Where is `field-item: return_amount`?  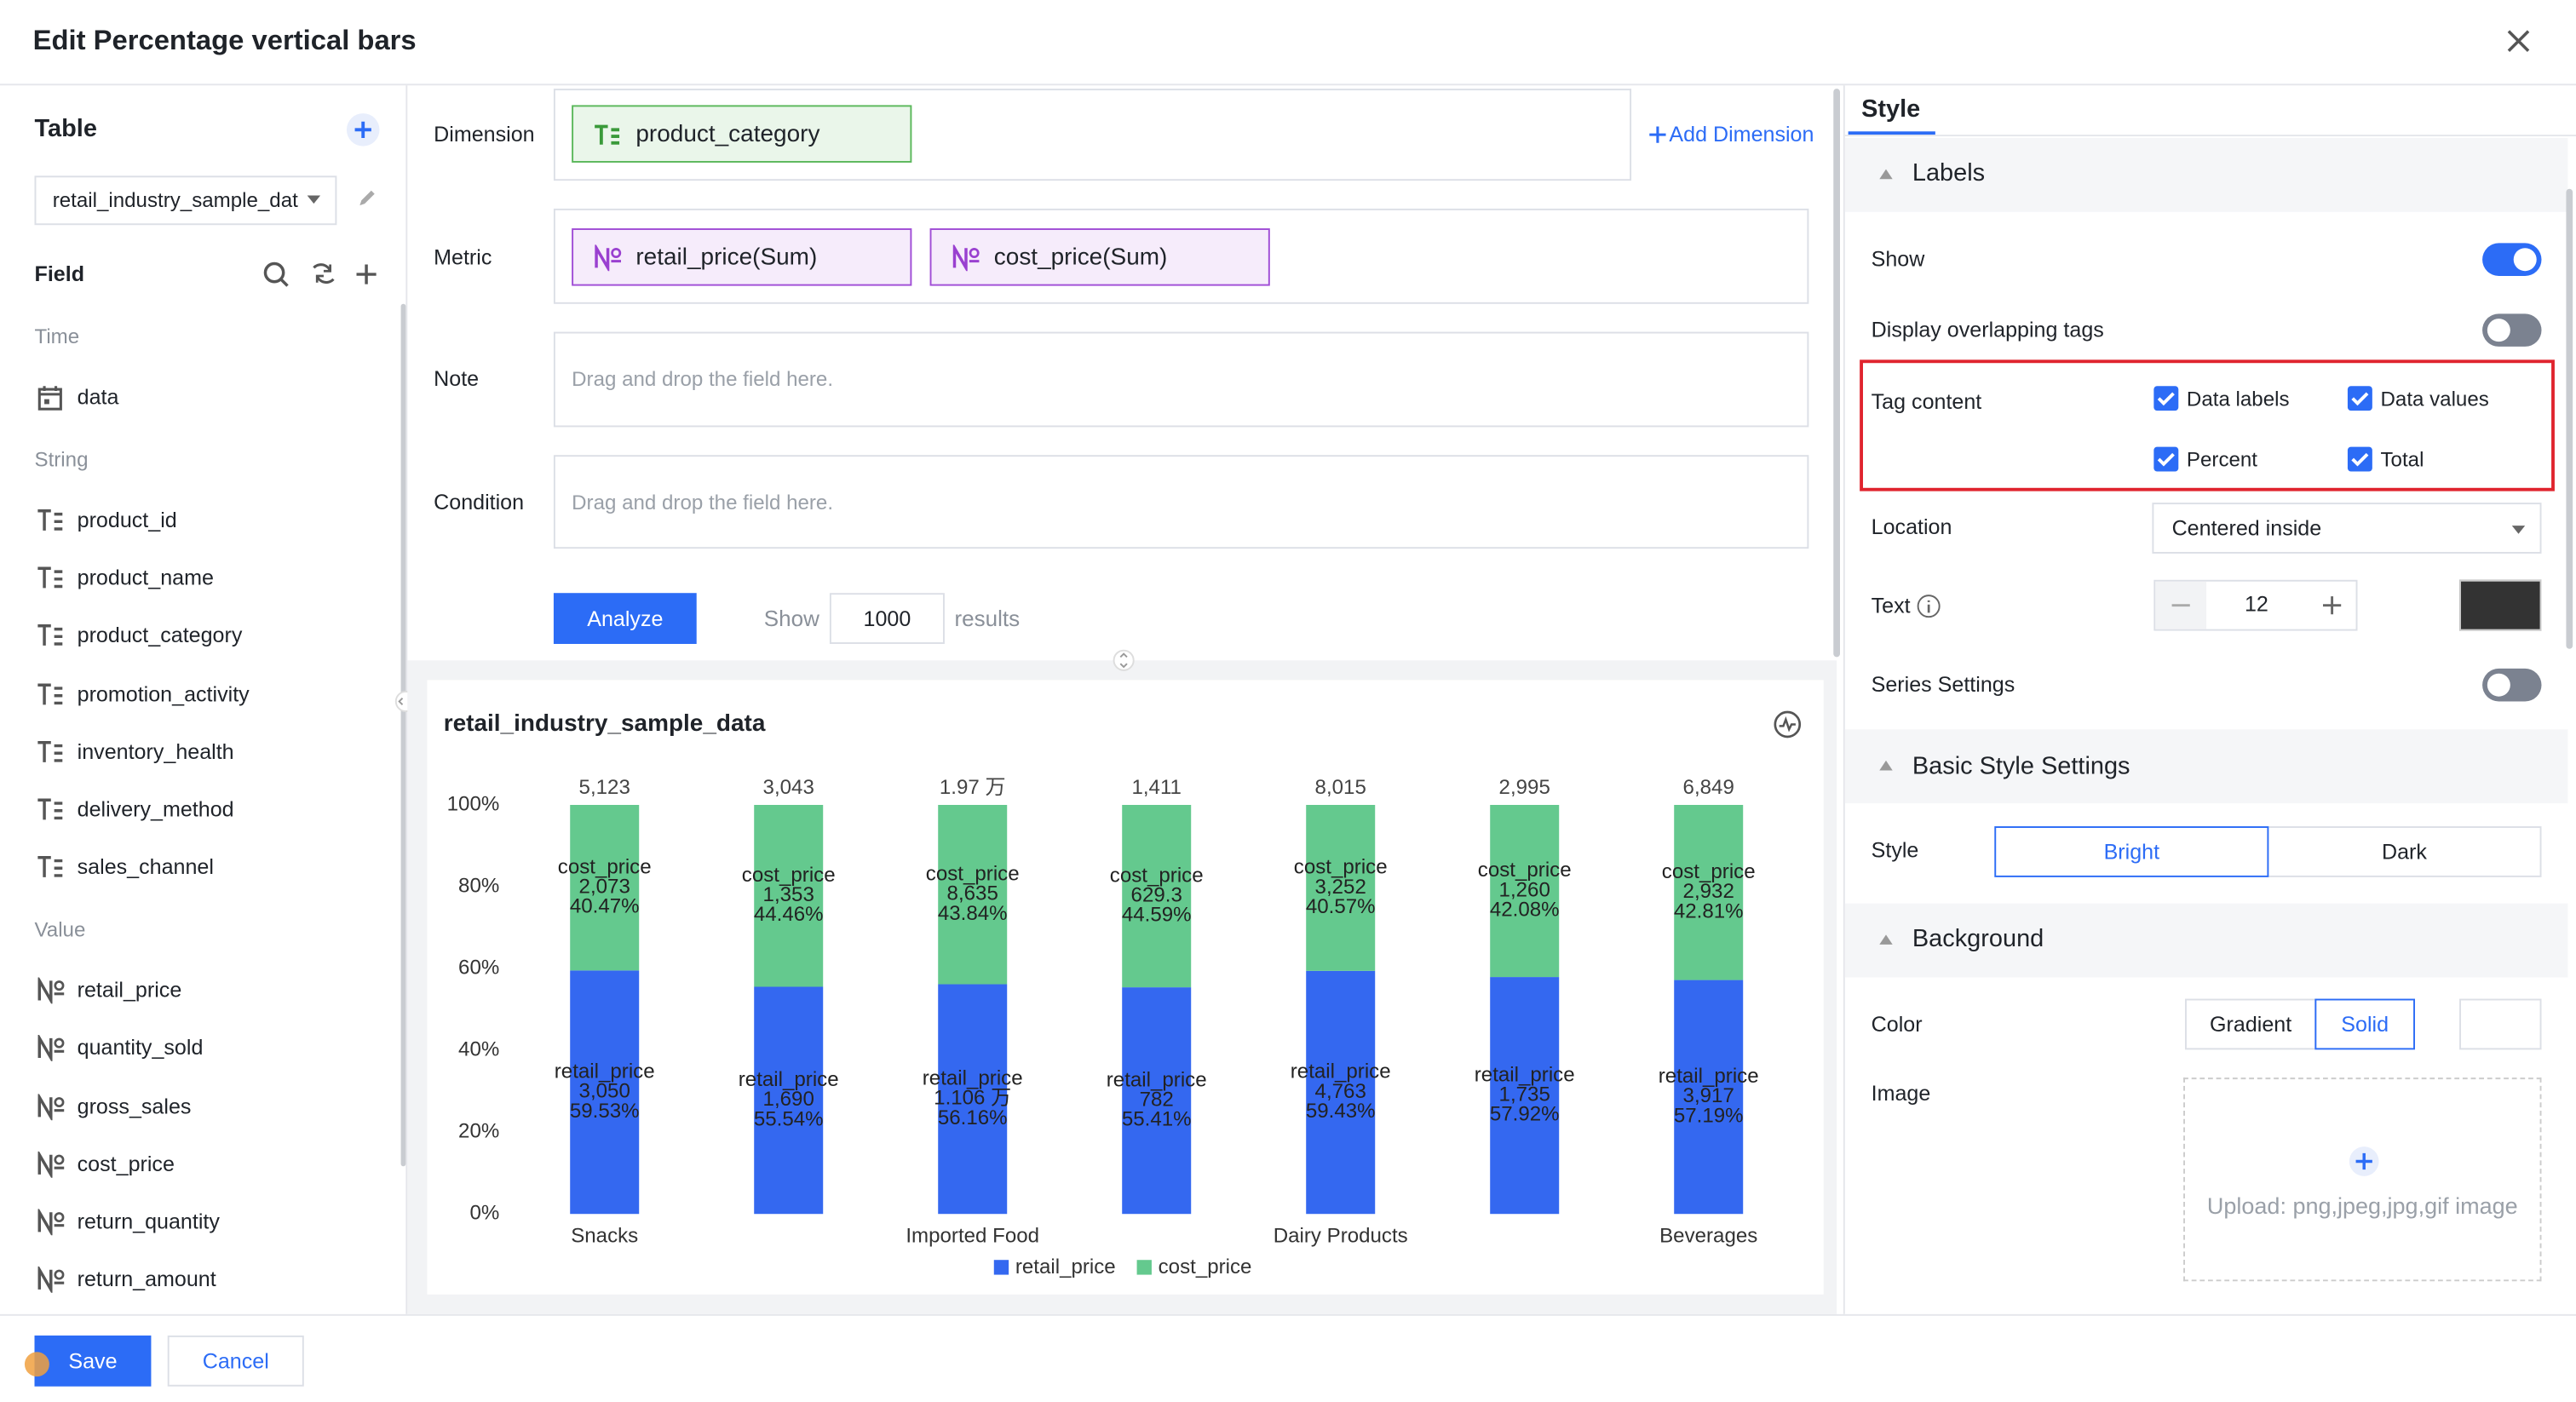 field-item: return_amount is located at coordinates (147, 1279).